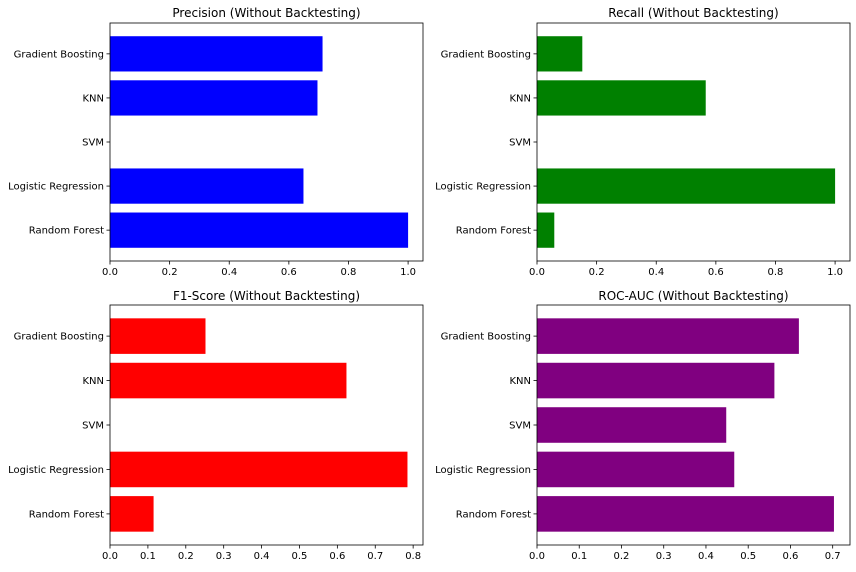  I want to click on chart-title: Recall (Without Backtesting), so click(693, 13).